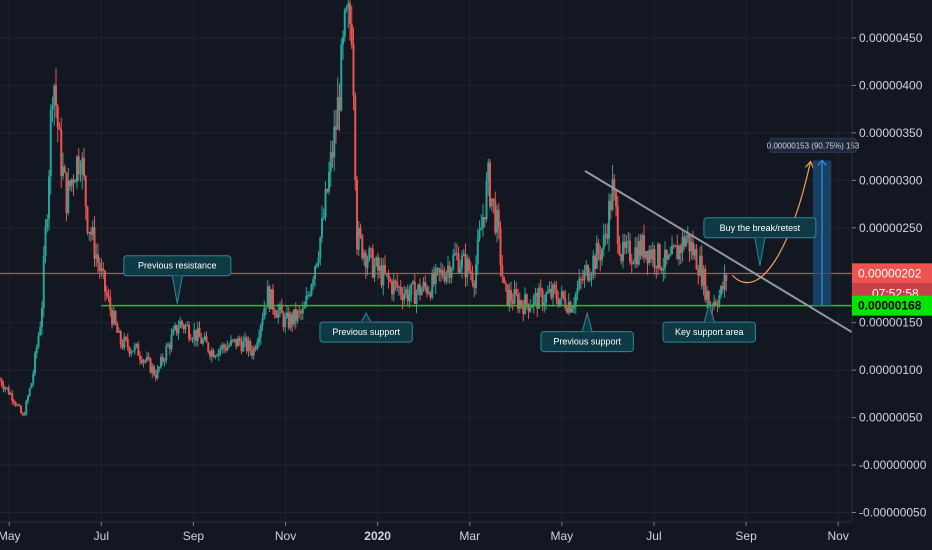  What do you see at coordinates (587, 342) in the screenshot?
I see `callout-label: Previous support` at bounding box center [587, 342].